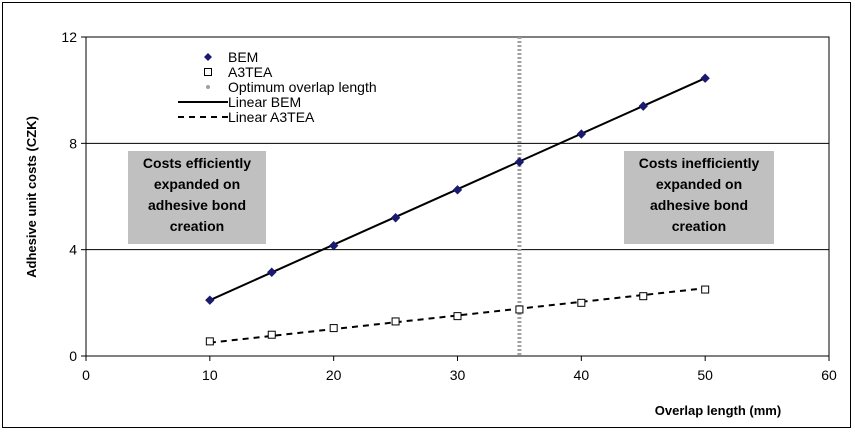  I want to click on legend-marker-optimum, so click(208, 87).